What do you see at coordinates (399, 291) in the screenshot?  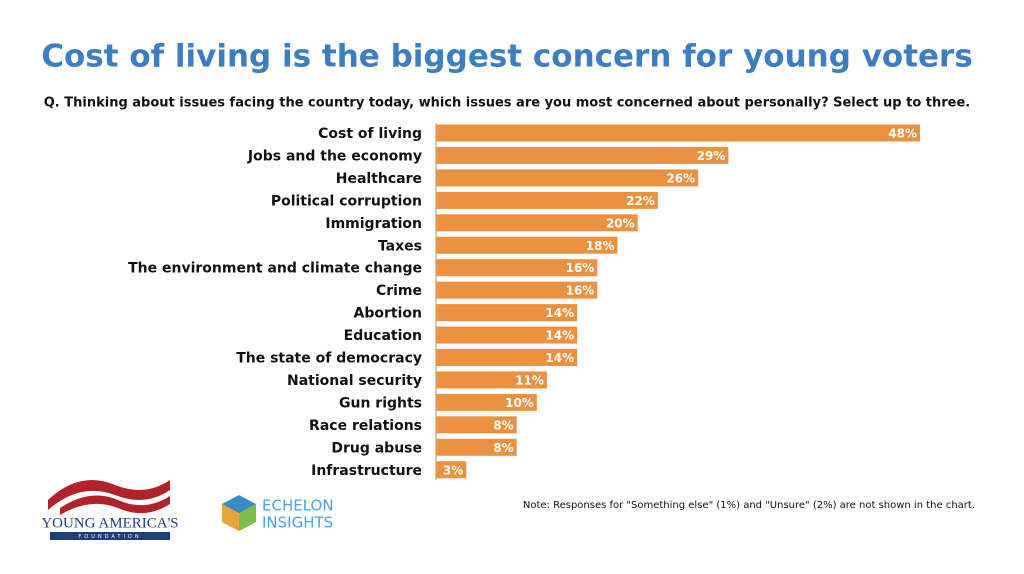 I see `category-label: Crime` at bounding box center [399, 291].